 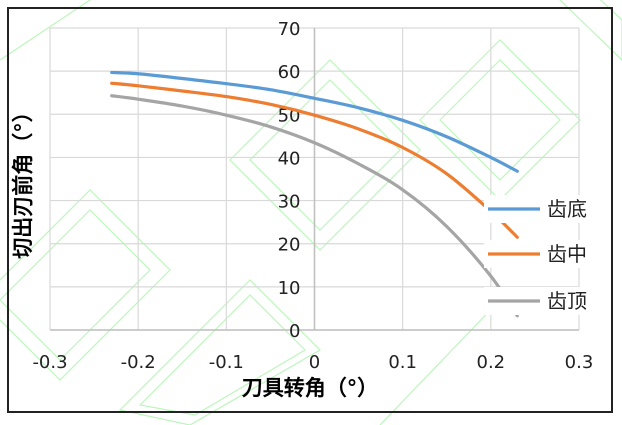 I want to click on x-tick-label: -0.3, so click(x=49, y=362).